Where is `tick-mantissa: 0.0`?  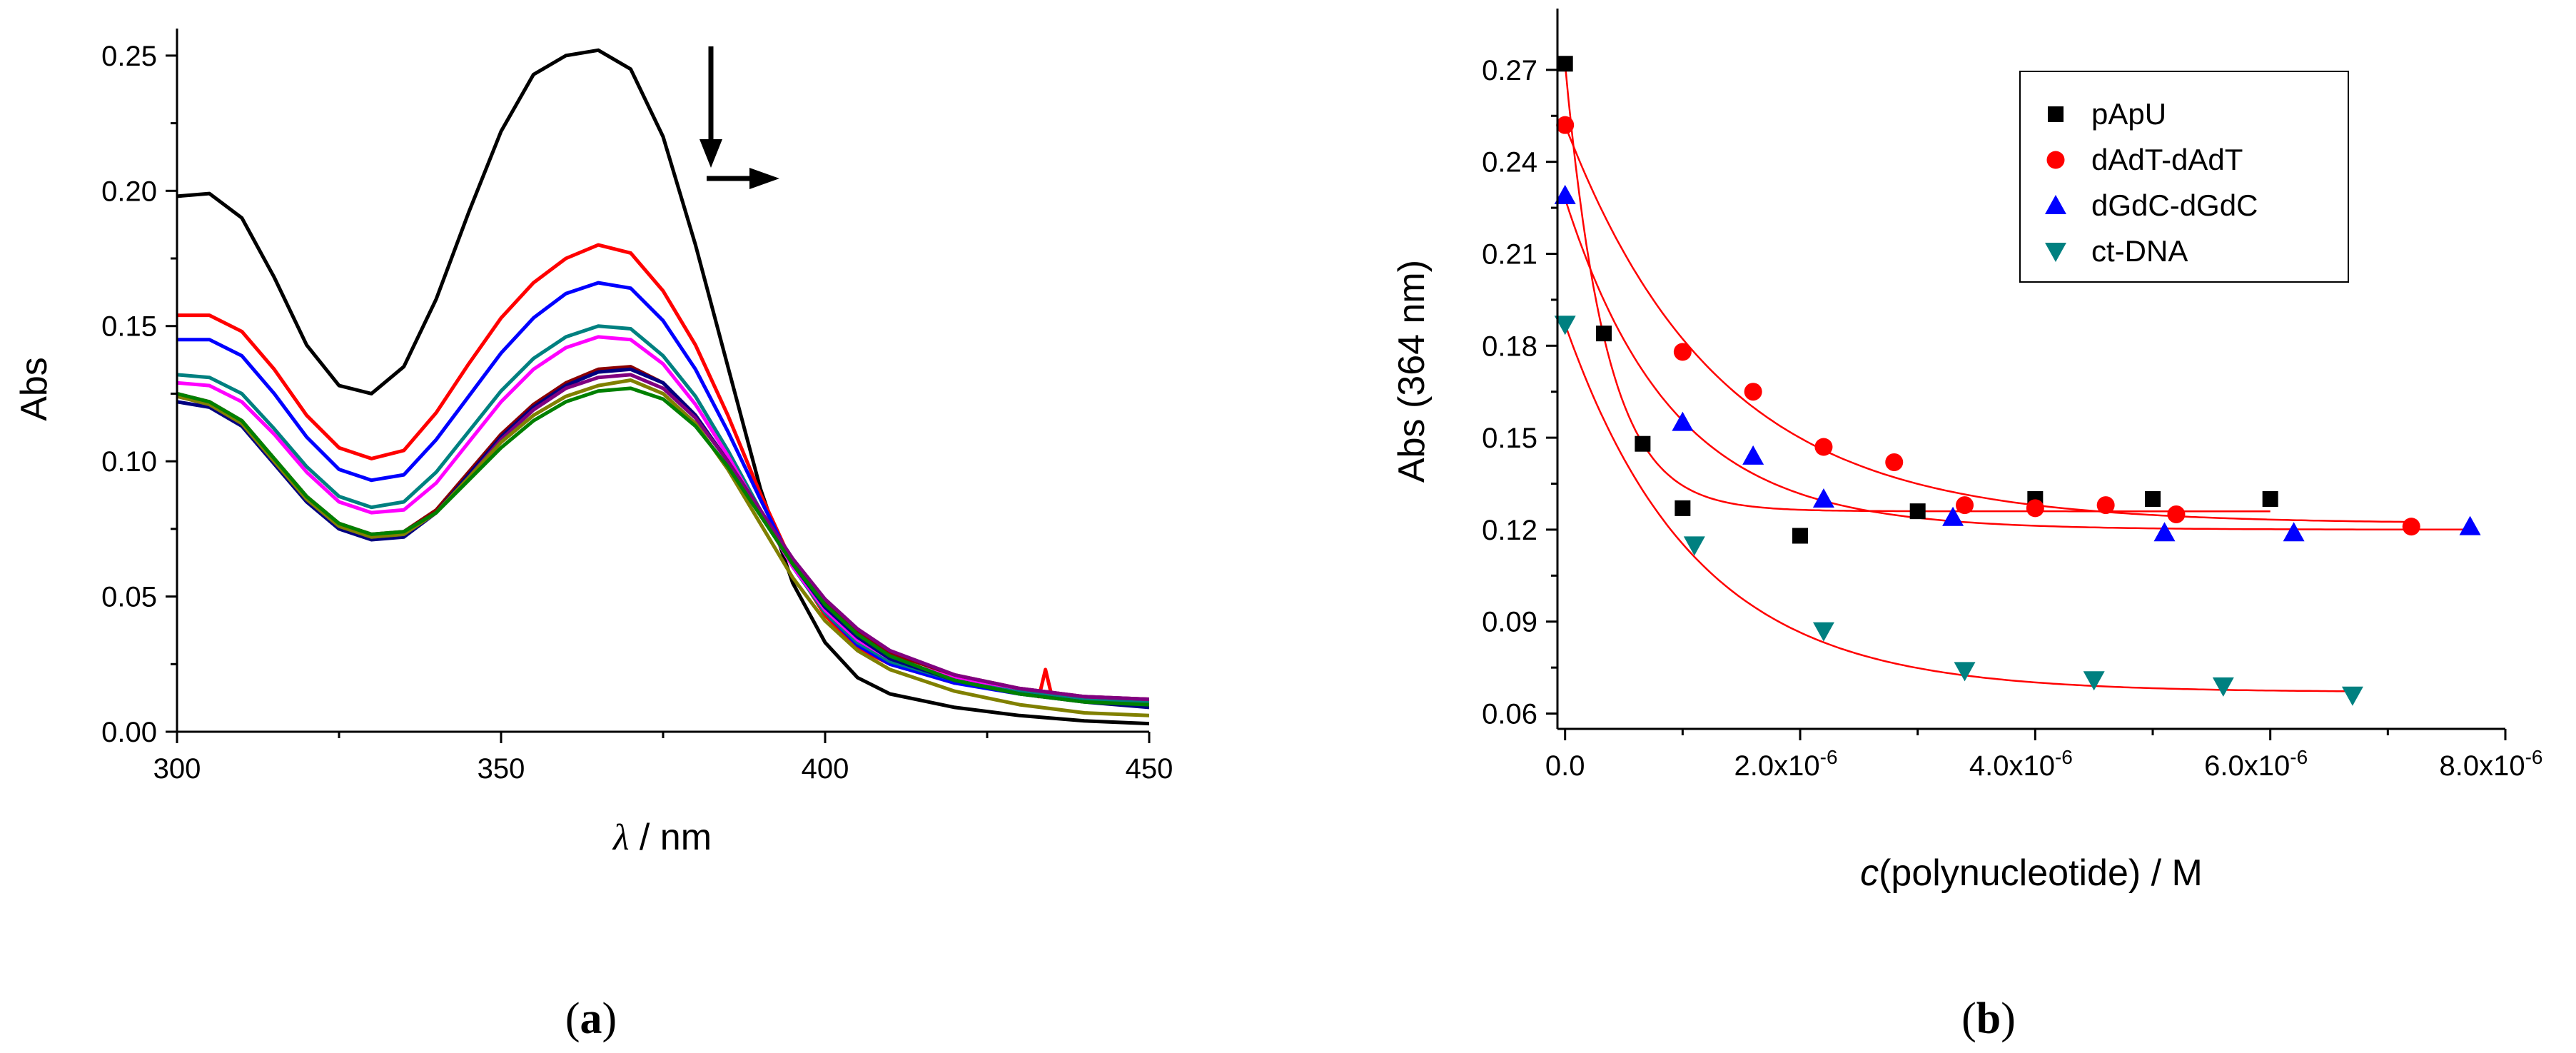
tick-mantissa: 0.0 is located at coordinates (1565, 766).